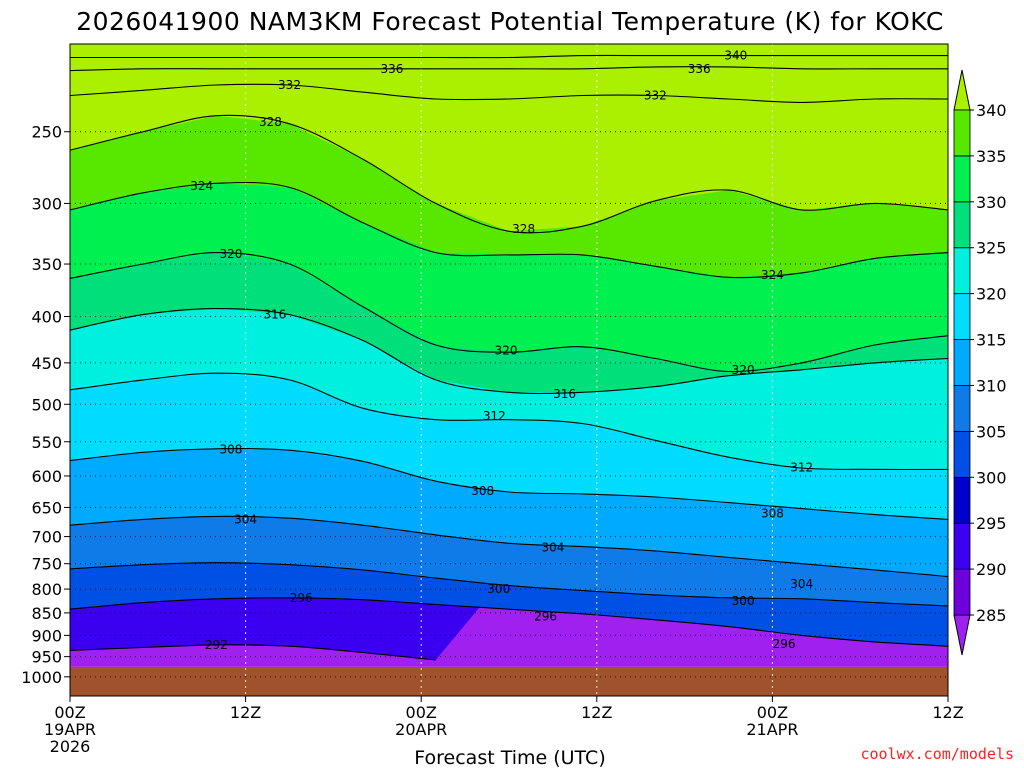 The image size is (1024, 768). Describe the element at coordinates (991, 385) in the screenshot. I see `colorbar-label-310: 310` at that location.